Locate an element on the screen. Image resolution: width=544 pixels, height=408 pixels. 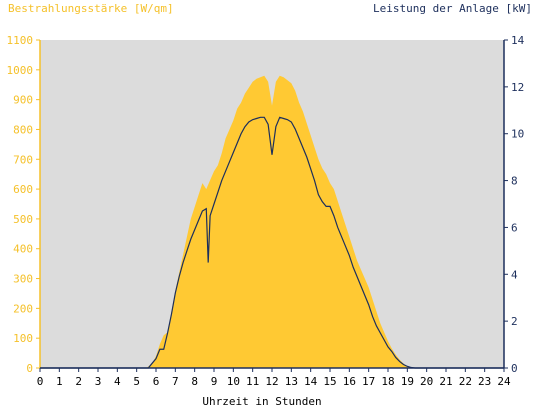
left-tick-label: 800 is located at coordinates (23, 129).